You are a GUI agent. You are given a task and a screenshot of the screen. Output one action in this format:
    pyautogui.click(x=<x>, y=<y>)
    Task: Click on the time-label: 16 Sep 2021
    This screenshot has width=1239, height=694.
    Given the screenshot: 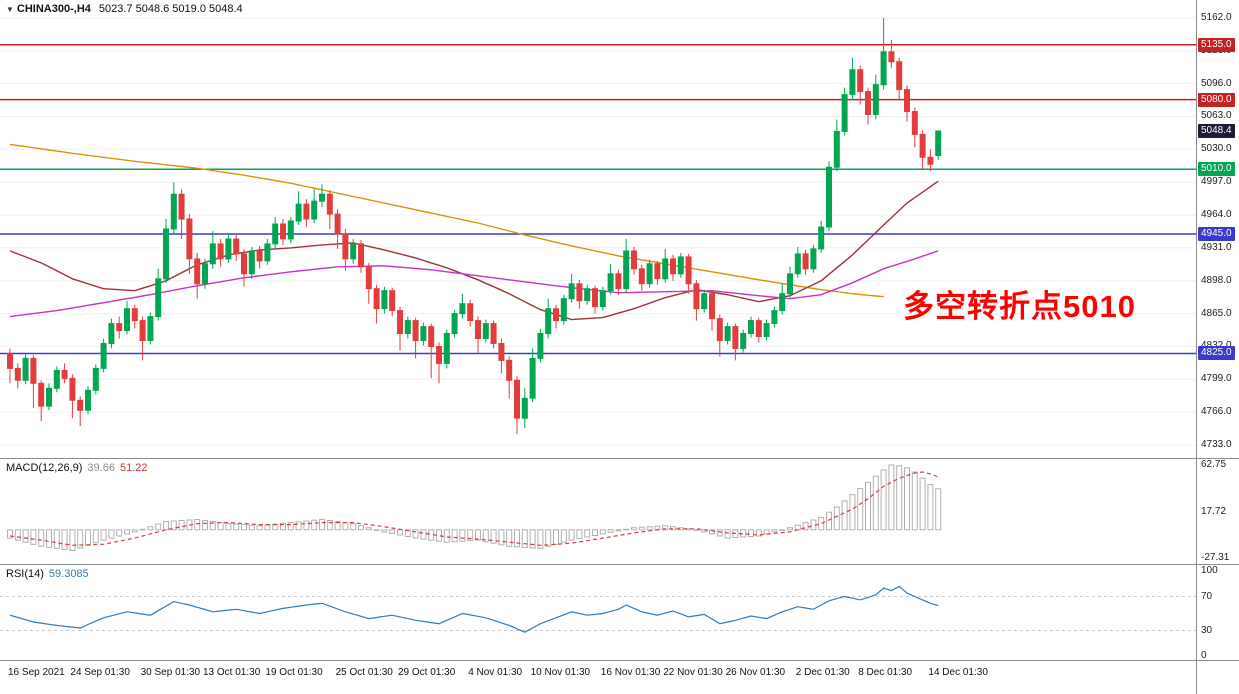 What is the action you would take?
    pyautogui.click(x=36, y=672)
    